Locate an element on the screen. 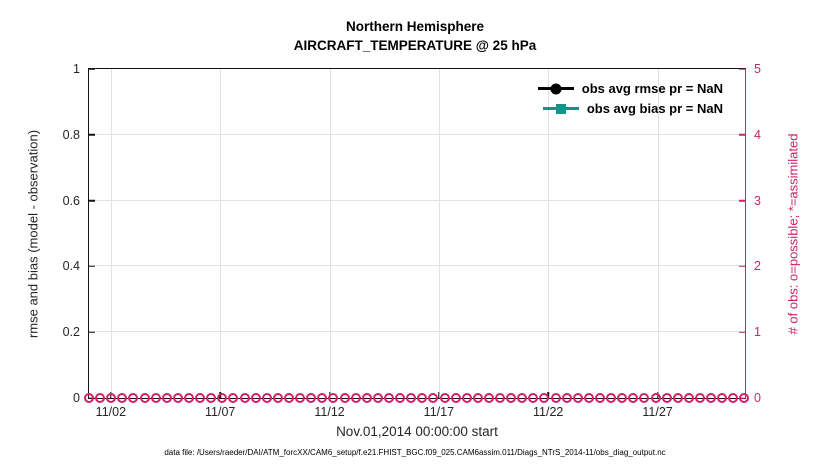 The height and width of the screenshot is (470, 830). obs-count-marker-row is located at coordinates (417, 398).